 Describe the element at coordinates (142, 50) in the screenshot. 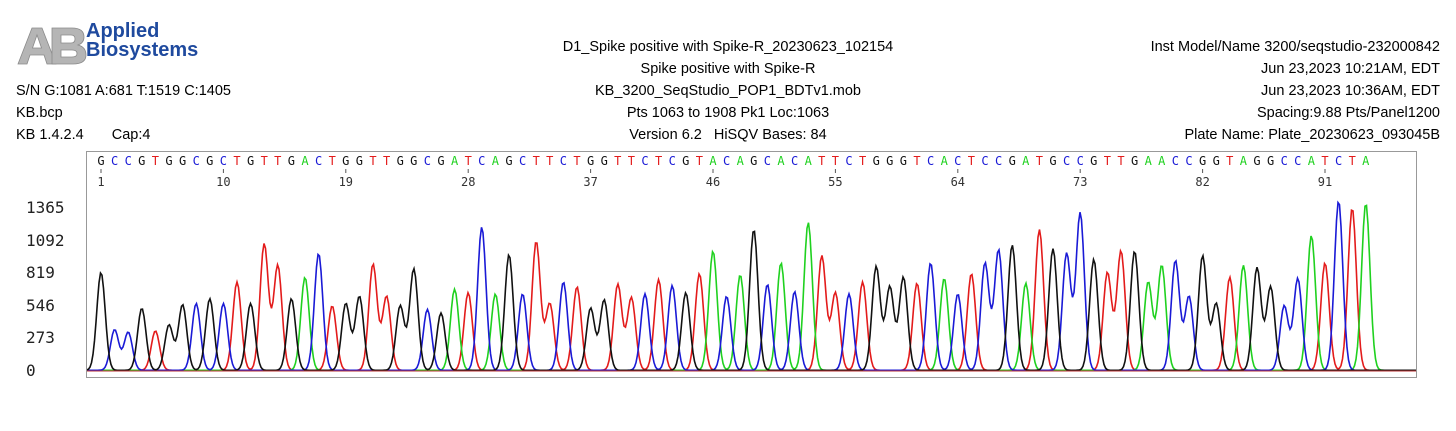

I see `logo-line2: Biosystems` at that location.